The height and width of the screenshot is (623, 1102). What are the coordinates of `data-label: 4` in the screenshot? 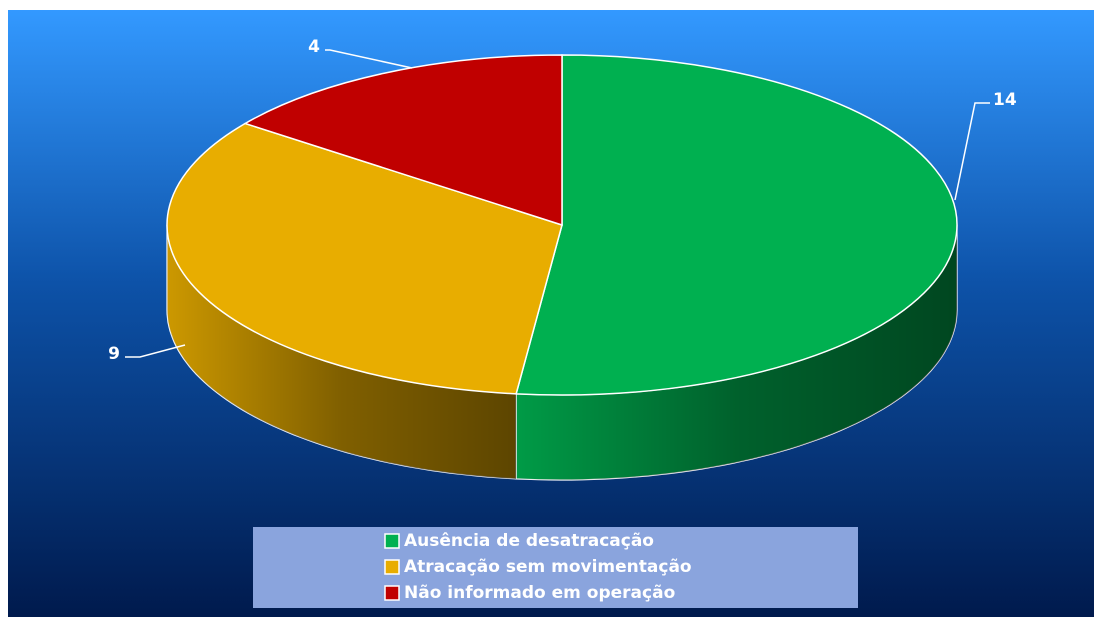 It's located at (314, 47).